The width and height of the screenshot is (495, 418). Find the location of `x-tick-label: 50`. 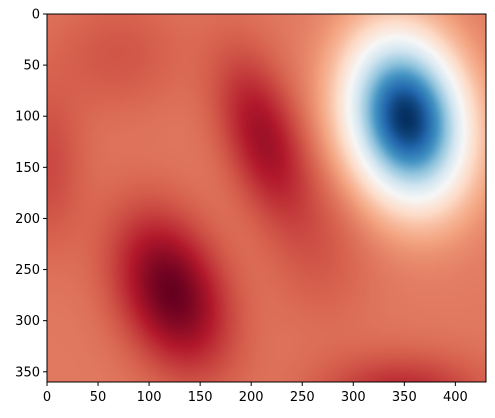

x-tick-label: 50 is located at coordinates (98, 397).